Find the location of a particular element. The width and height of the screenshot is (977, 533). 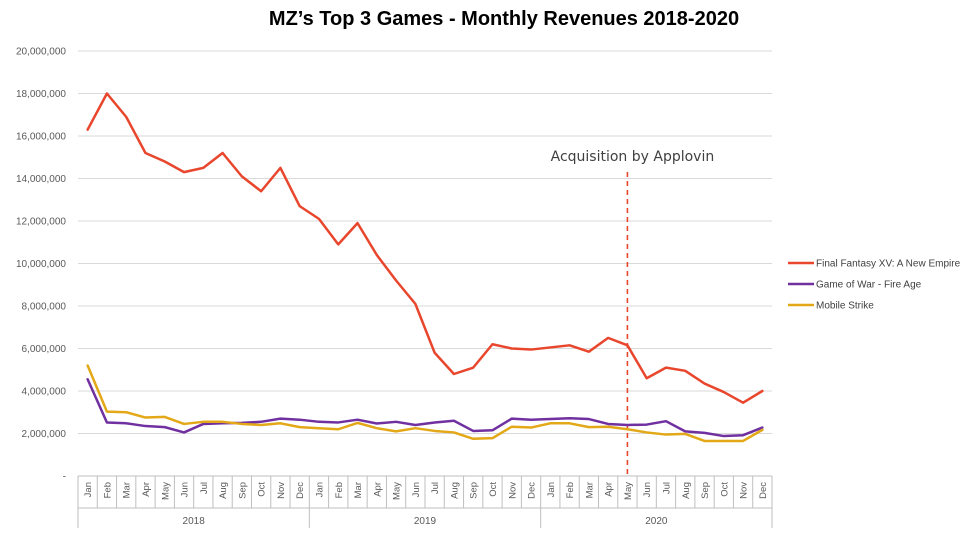

year-label: 2019 is located at coordinates (425, 521).